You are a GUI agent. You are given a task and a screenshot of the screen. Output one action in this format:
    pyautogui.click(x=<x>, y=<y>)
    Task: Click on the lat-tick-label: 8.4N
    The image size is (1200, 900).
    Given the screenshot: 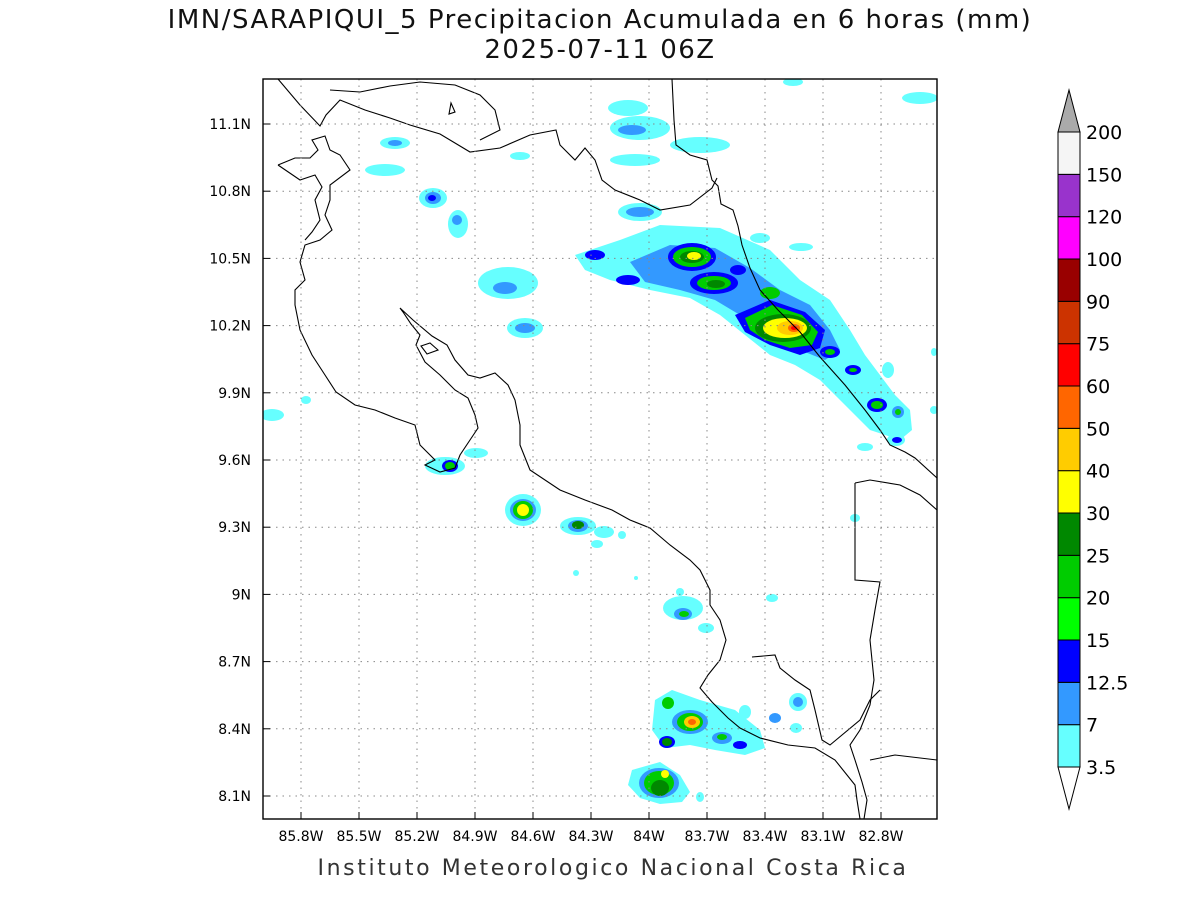 What is the action you would take?
    pyautogui.click(x=234, y=730)
    